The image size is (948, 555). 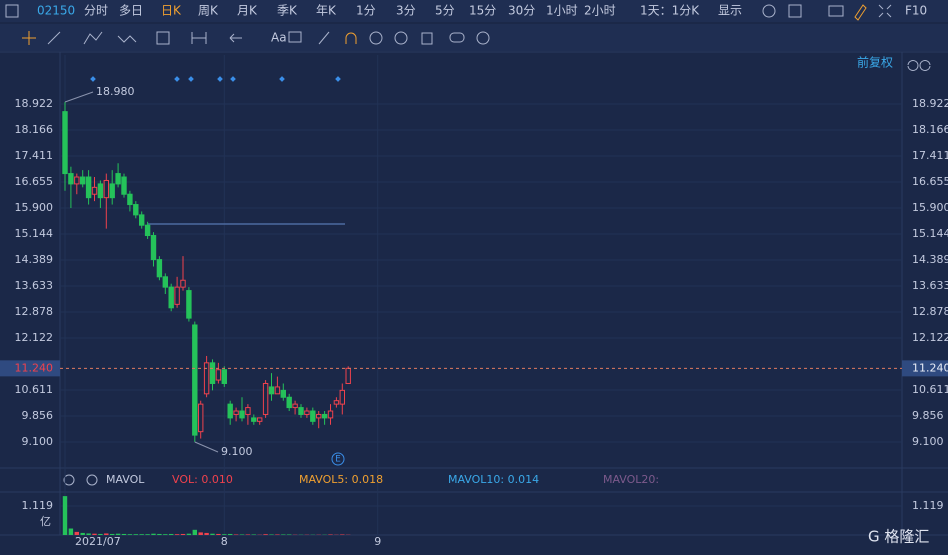 What do you see at coordinates (247, 11) in the screenshot?
I see `period-button: 月K` at bounding box center [247, 11].